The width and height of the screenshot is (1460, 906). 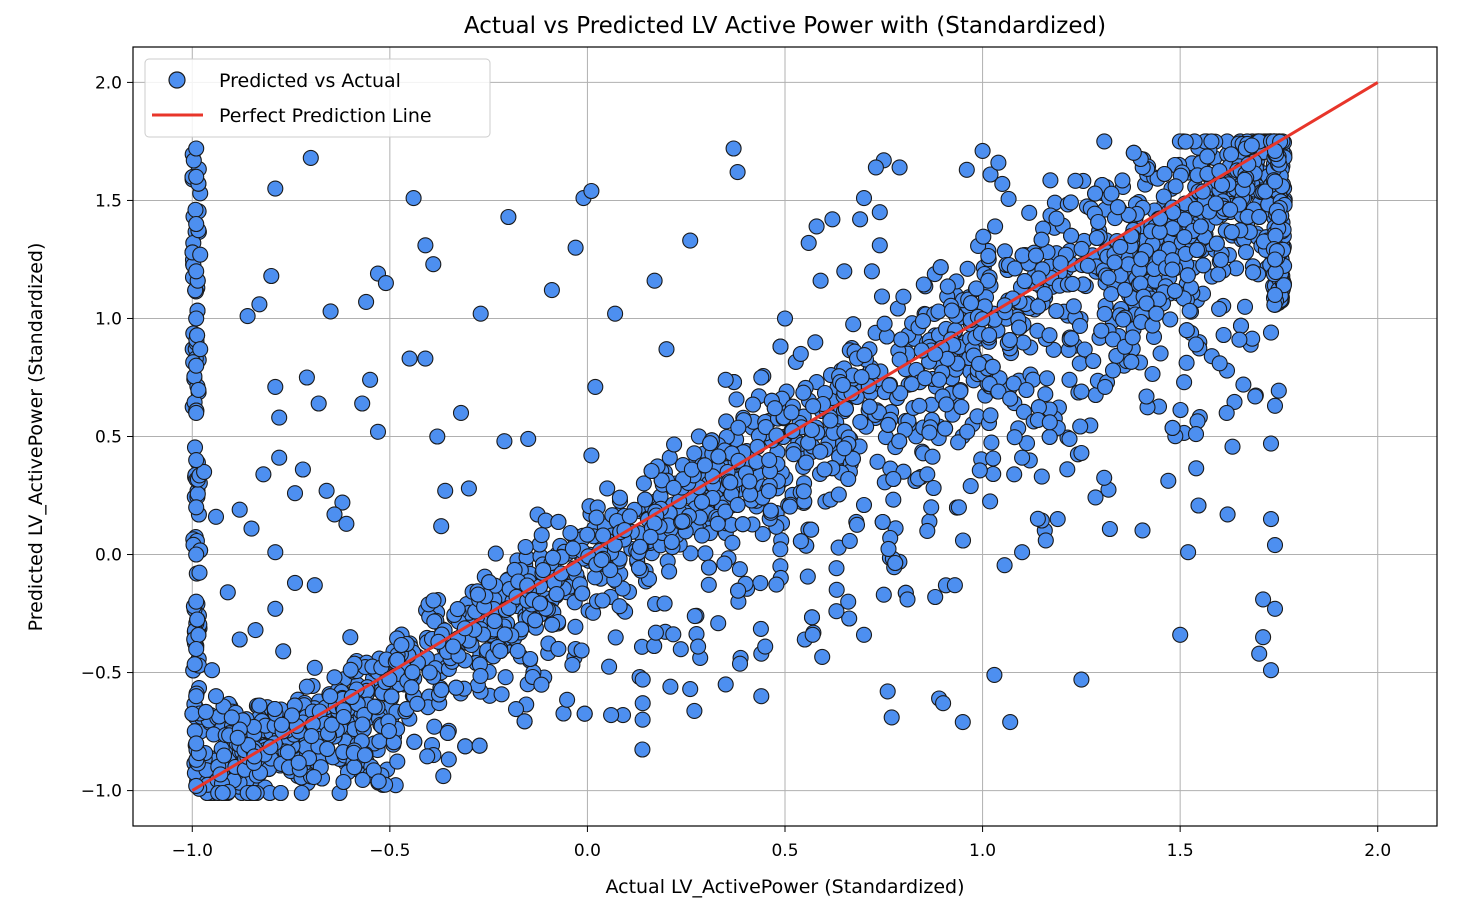 I want to click on y-axis-label: Predicted LV_ActivePower (Standardized), so click(x=36, y=437).